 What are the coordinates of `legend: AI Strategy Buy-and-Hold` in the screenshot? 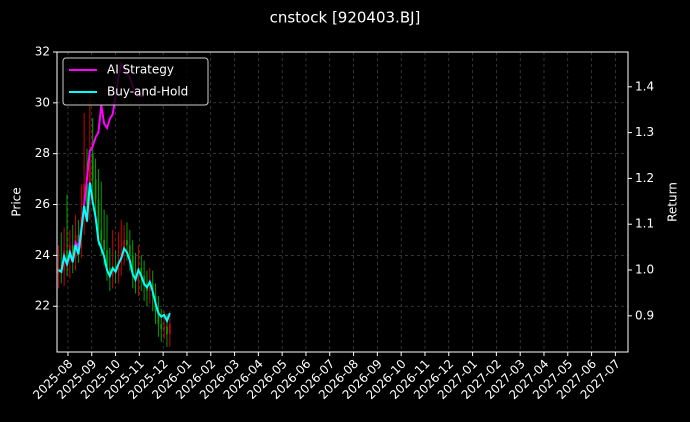 It's located at (135, 81).